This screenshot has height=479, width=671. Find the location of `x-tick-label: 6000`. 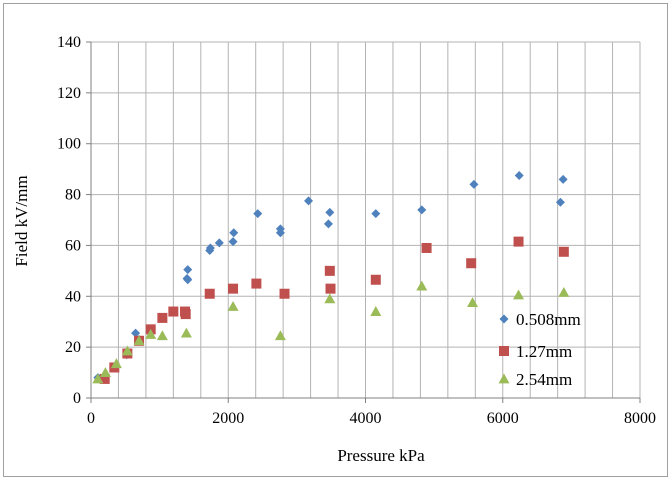

x-tick-label: 6000 is located at coordinates (503, 418).